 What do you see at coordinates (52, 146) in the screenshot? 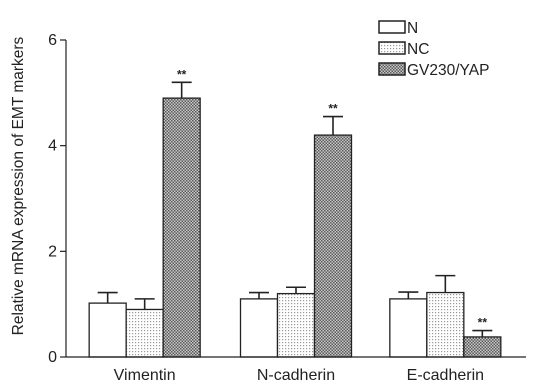
I see `y-tick-label: 4` at bounding box center [52, 146].